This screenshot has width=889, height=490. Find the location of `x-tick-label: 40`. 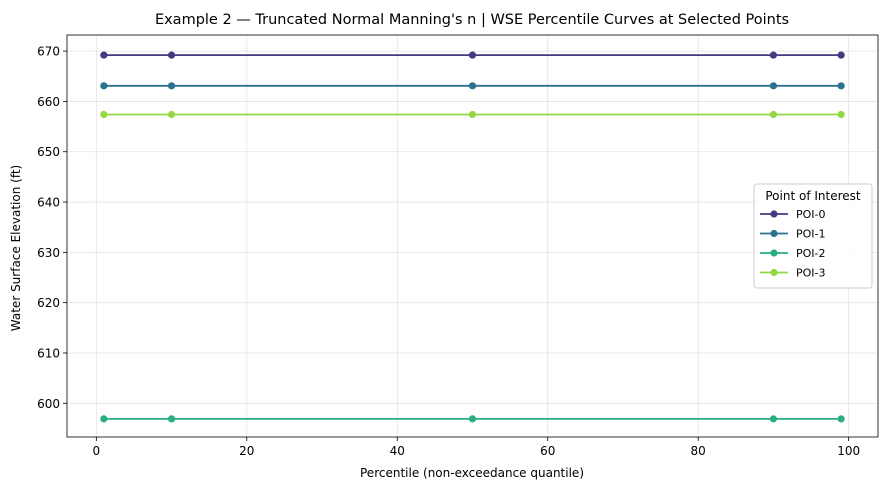

x-tick-label: 40 is located at coordinates (397, 451).